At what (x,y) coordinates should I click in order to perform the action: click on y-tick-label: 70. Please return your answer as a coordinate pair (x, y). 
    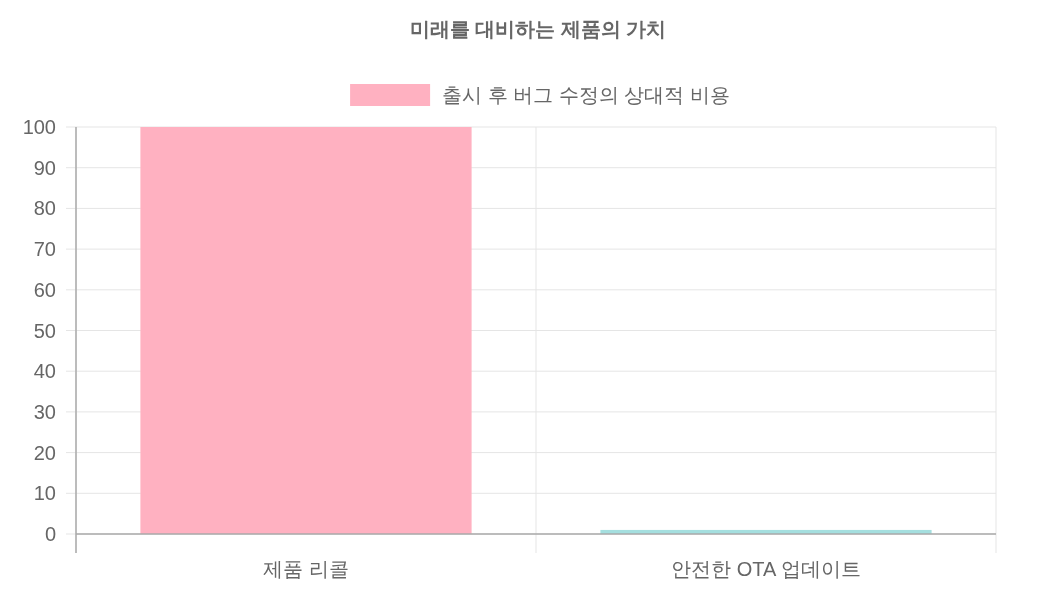
    Looking at the image, I should click on (44, 249).